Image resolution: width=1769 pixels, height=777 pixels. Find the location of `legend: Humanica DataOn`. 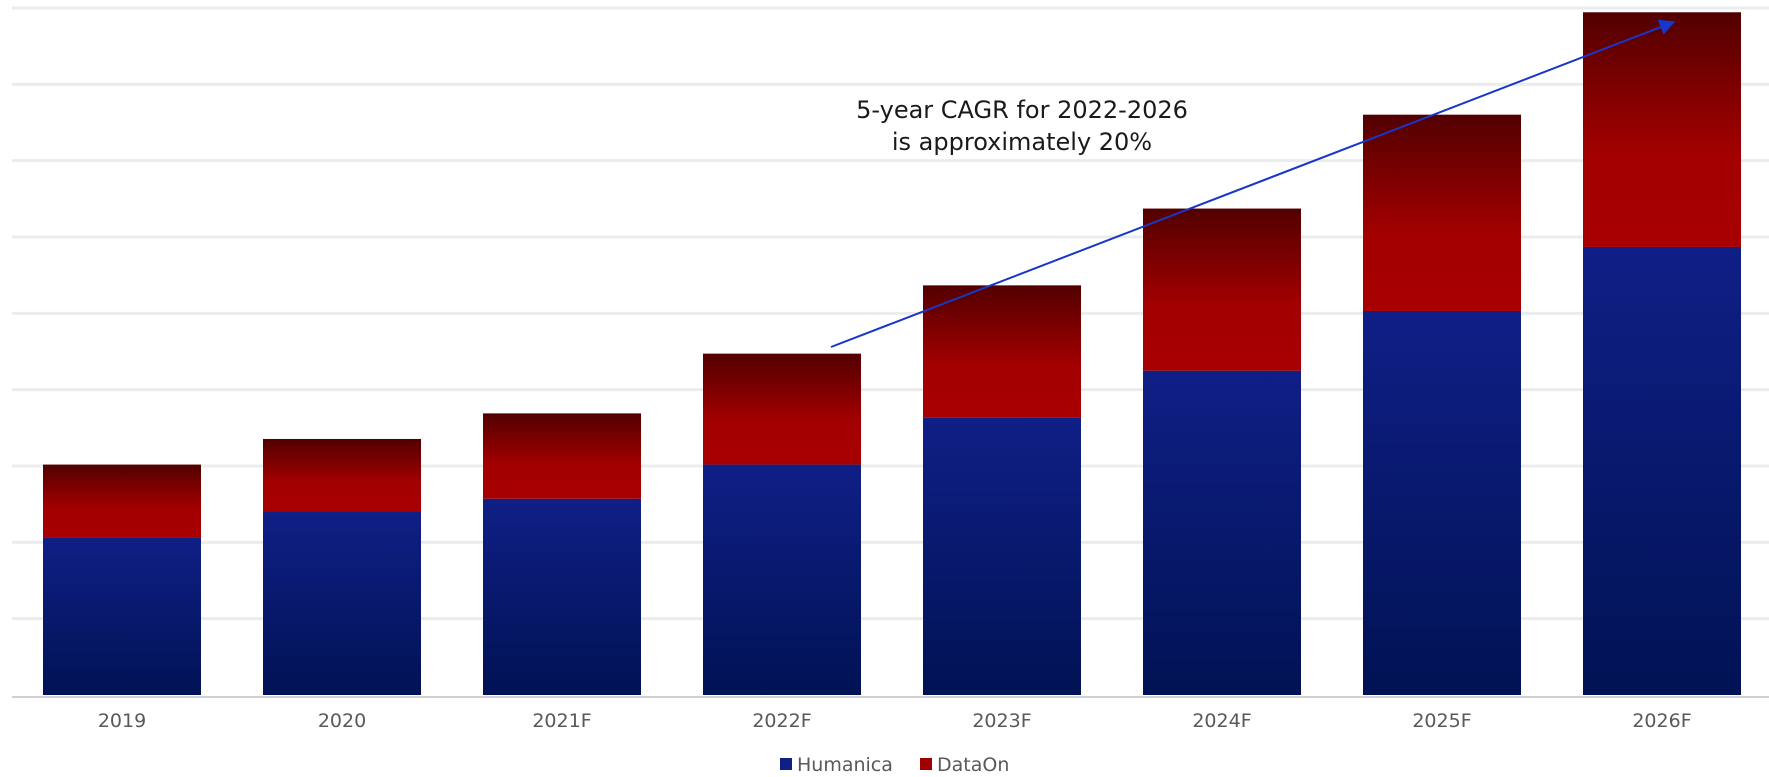

legend: Humanica DataOn is located at coordinates (894, 765).